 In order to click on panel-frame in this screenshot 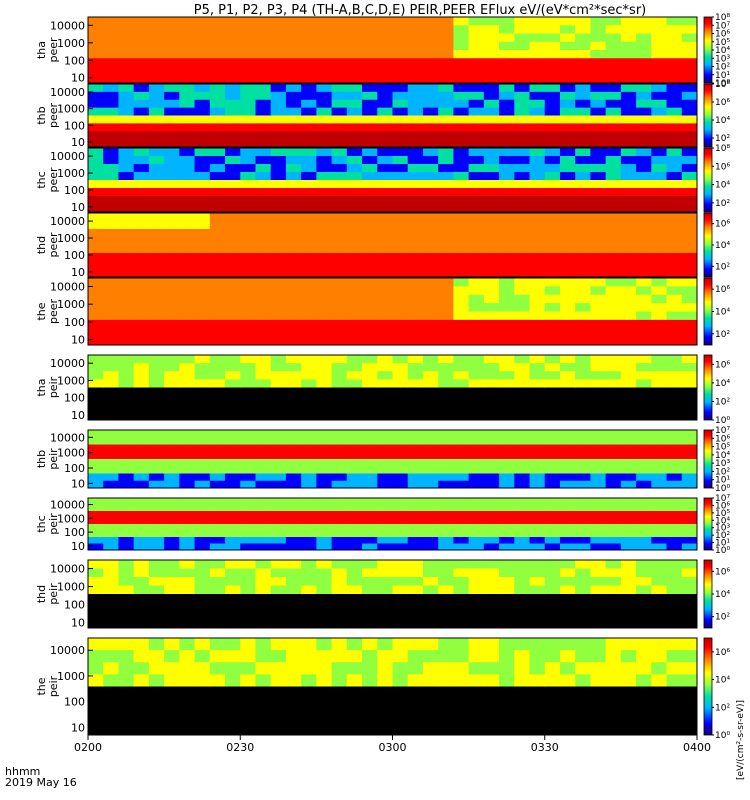, I will do `click(392, 245)`.